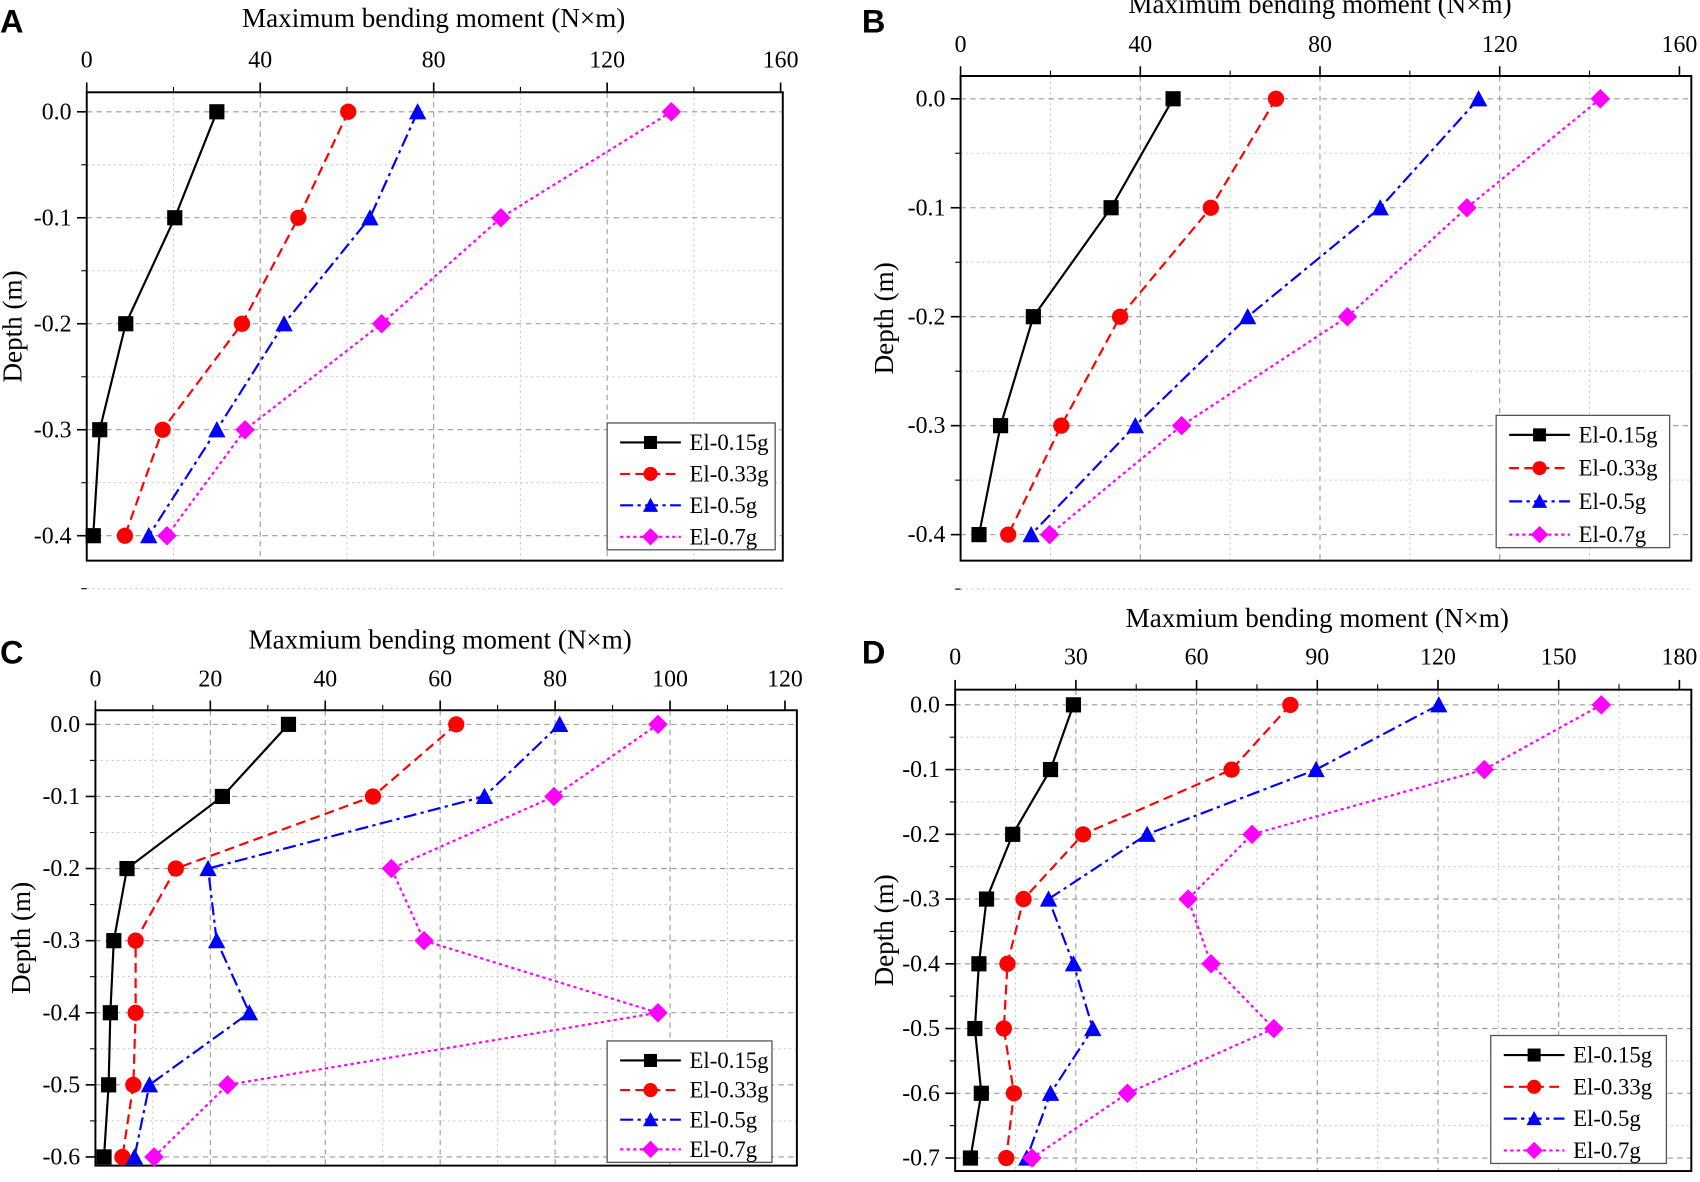 The image size is (1700, 1182). What do you see at coordinates (1579, 1099) in the screenshot?
I see `legend: El-0.15g El-0.33g El-0.5g El-0.7g` at bounding box center [1579, 1099].